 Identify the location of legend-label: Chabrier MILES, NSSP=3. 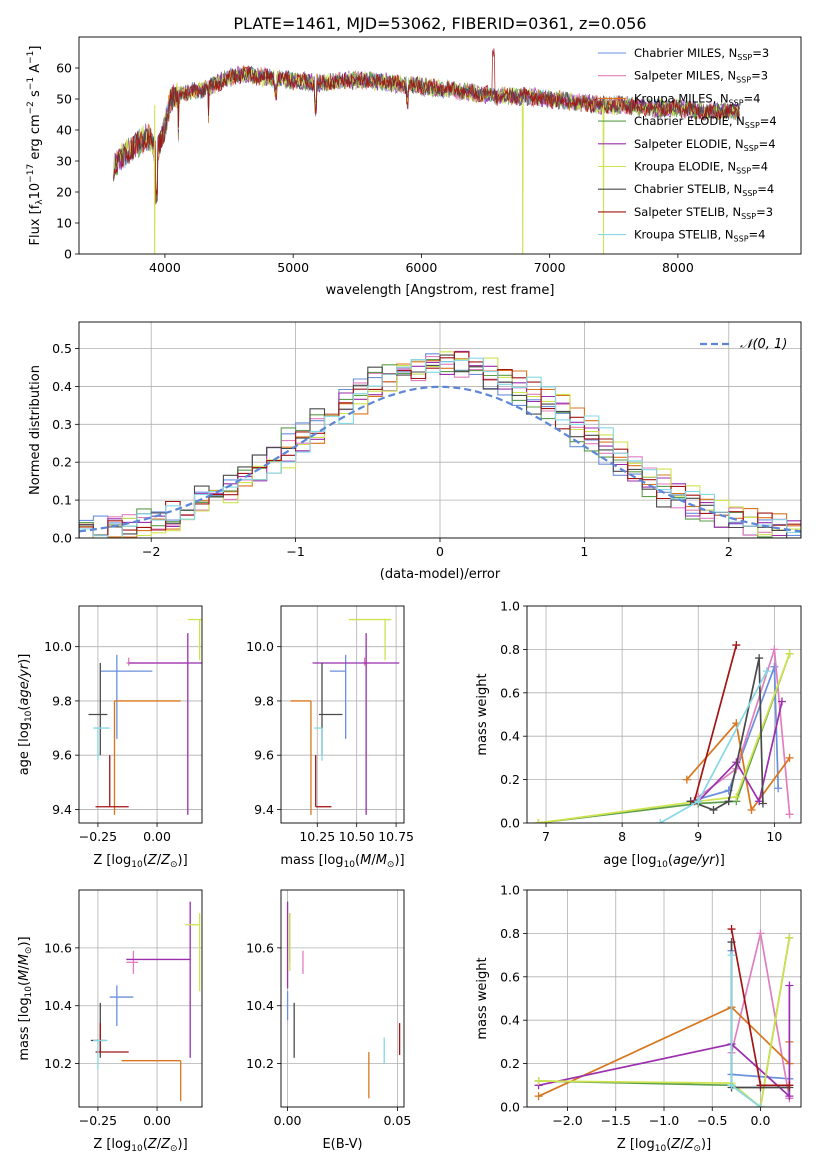
(701, 54).